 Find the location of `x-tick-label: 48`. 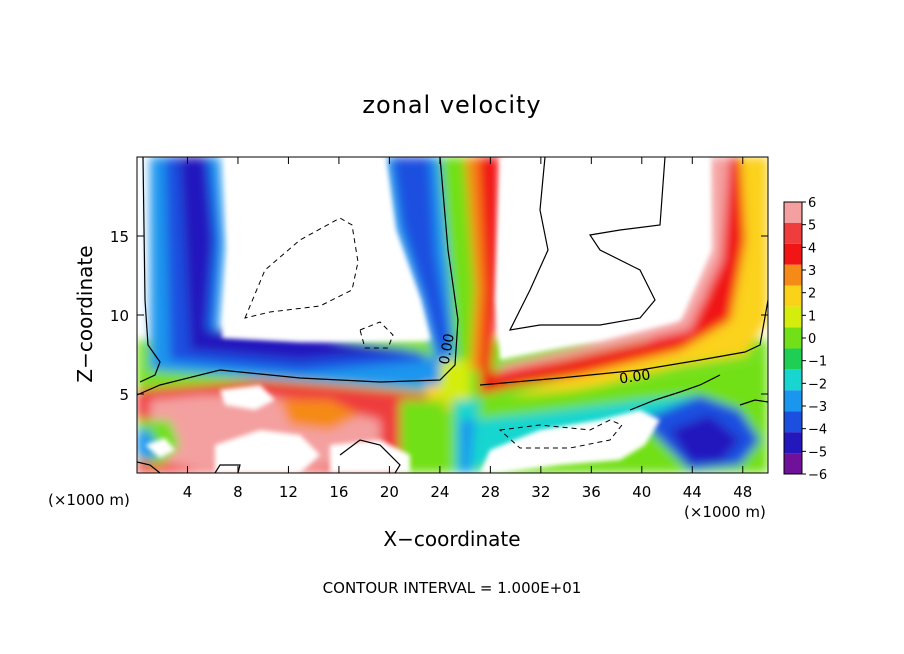

x-tick-label: 48 is located at coordinates (742, 492).